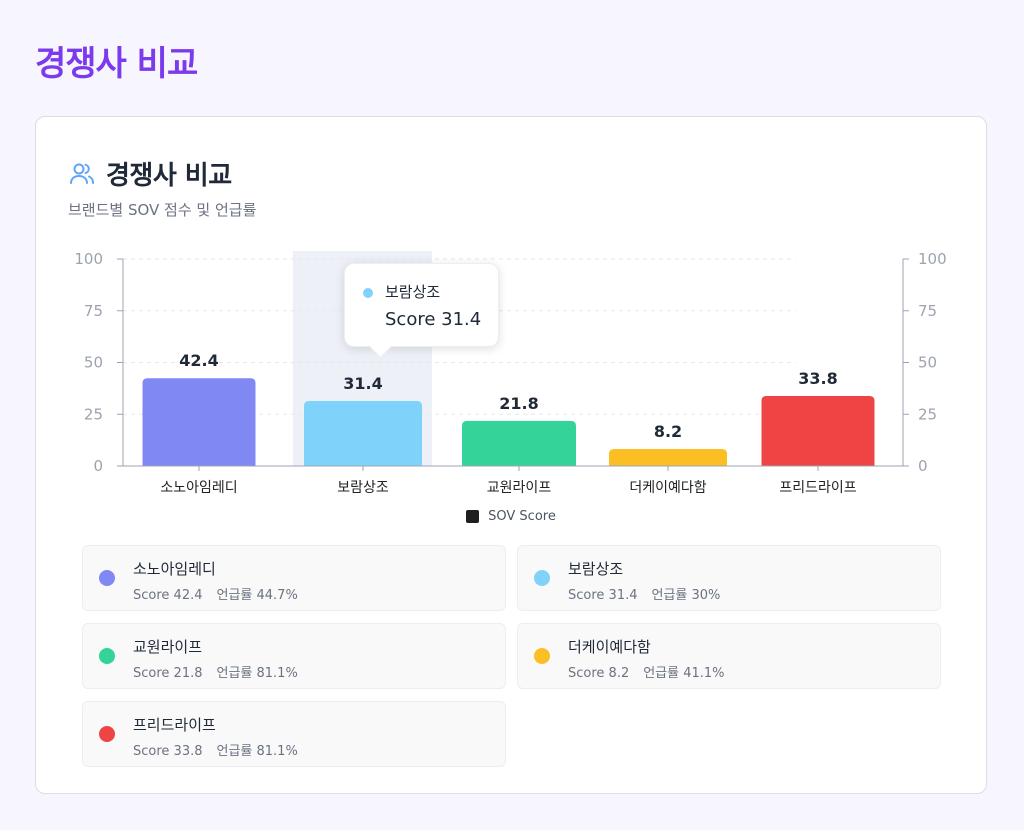  What do you see at coordinates (927, 414) in the screenshot?
I see `y-tick-label-right: 25` at bounding box center [927, 414].